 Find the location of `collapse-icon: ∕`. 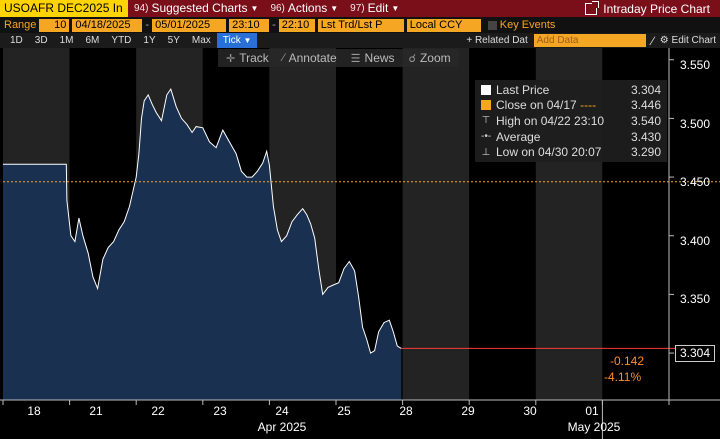

collapse-icon: ∕ is located at coordinates (652, 40).